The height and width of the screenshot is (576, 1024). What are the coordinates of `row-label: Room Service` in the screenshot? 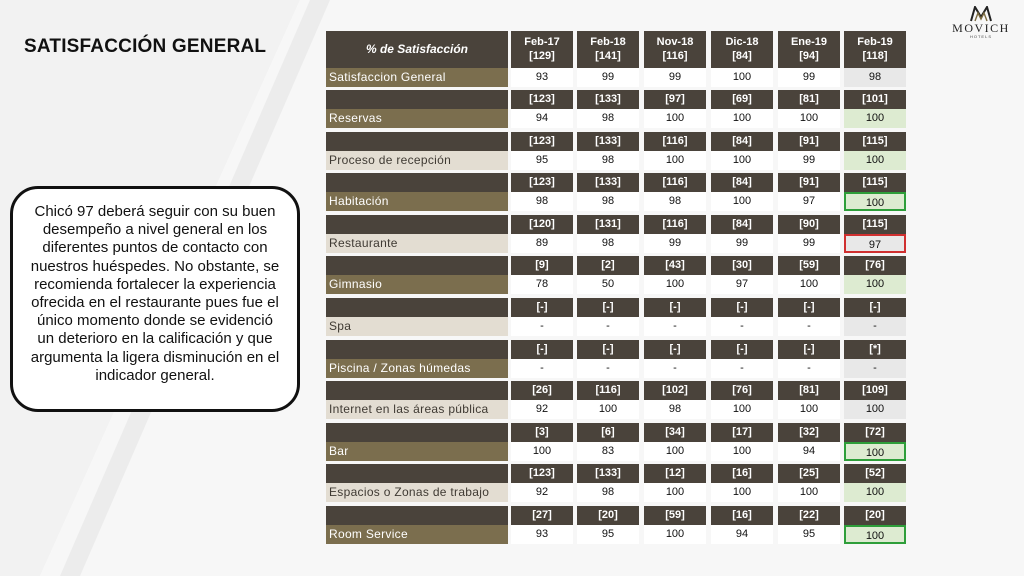 It's located at (417, 534).